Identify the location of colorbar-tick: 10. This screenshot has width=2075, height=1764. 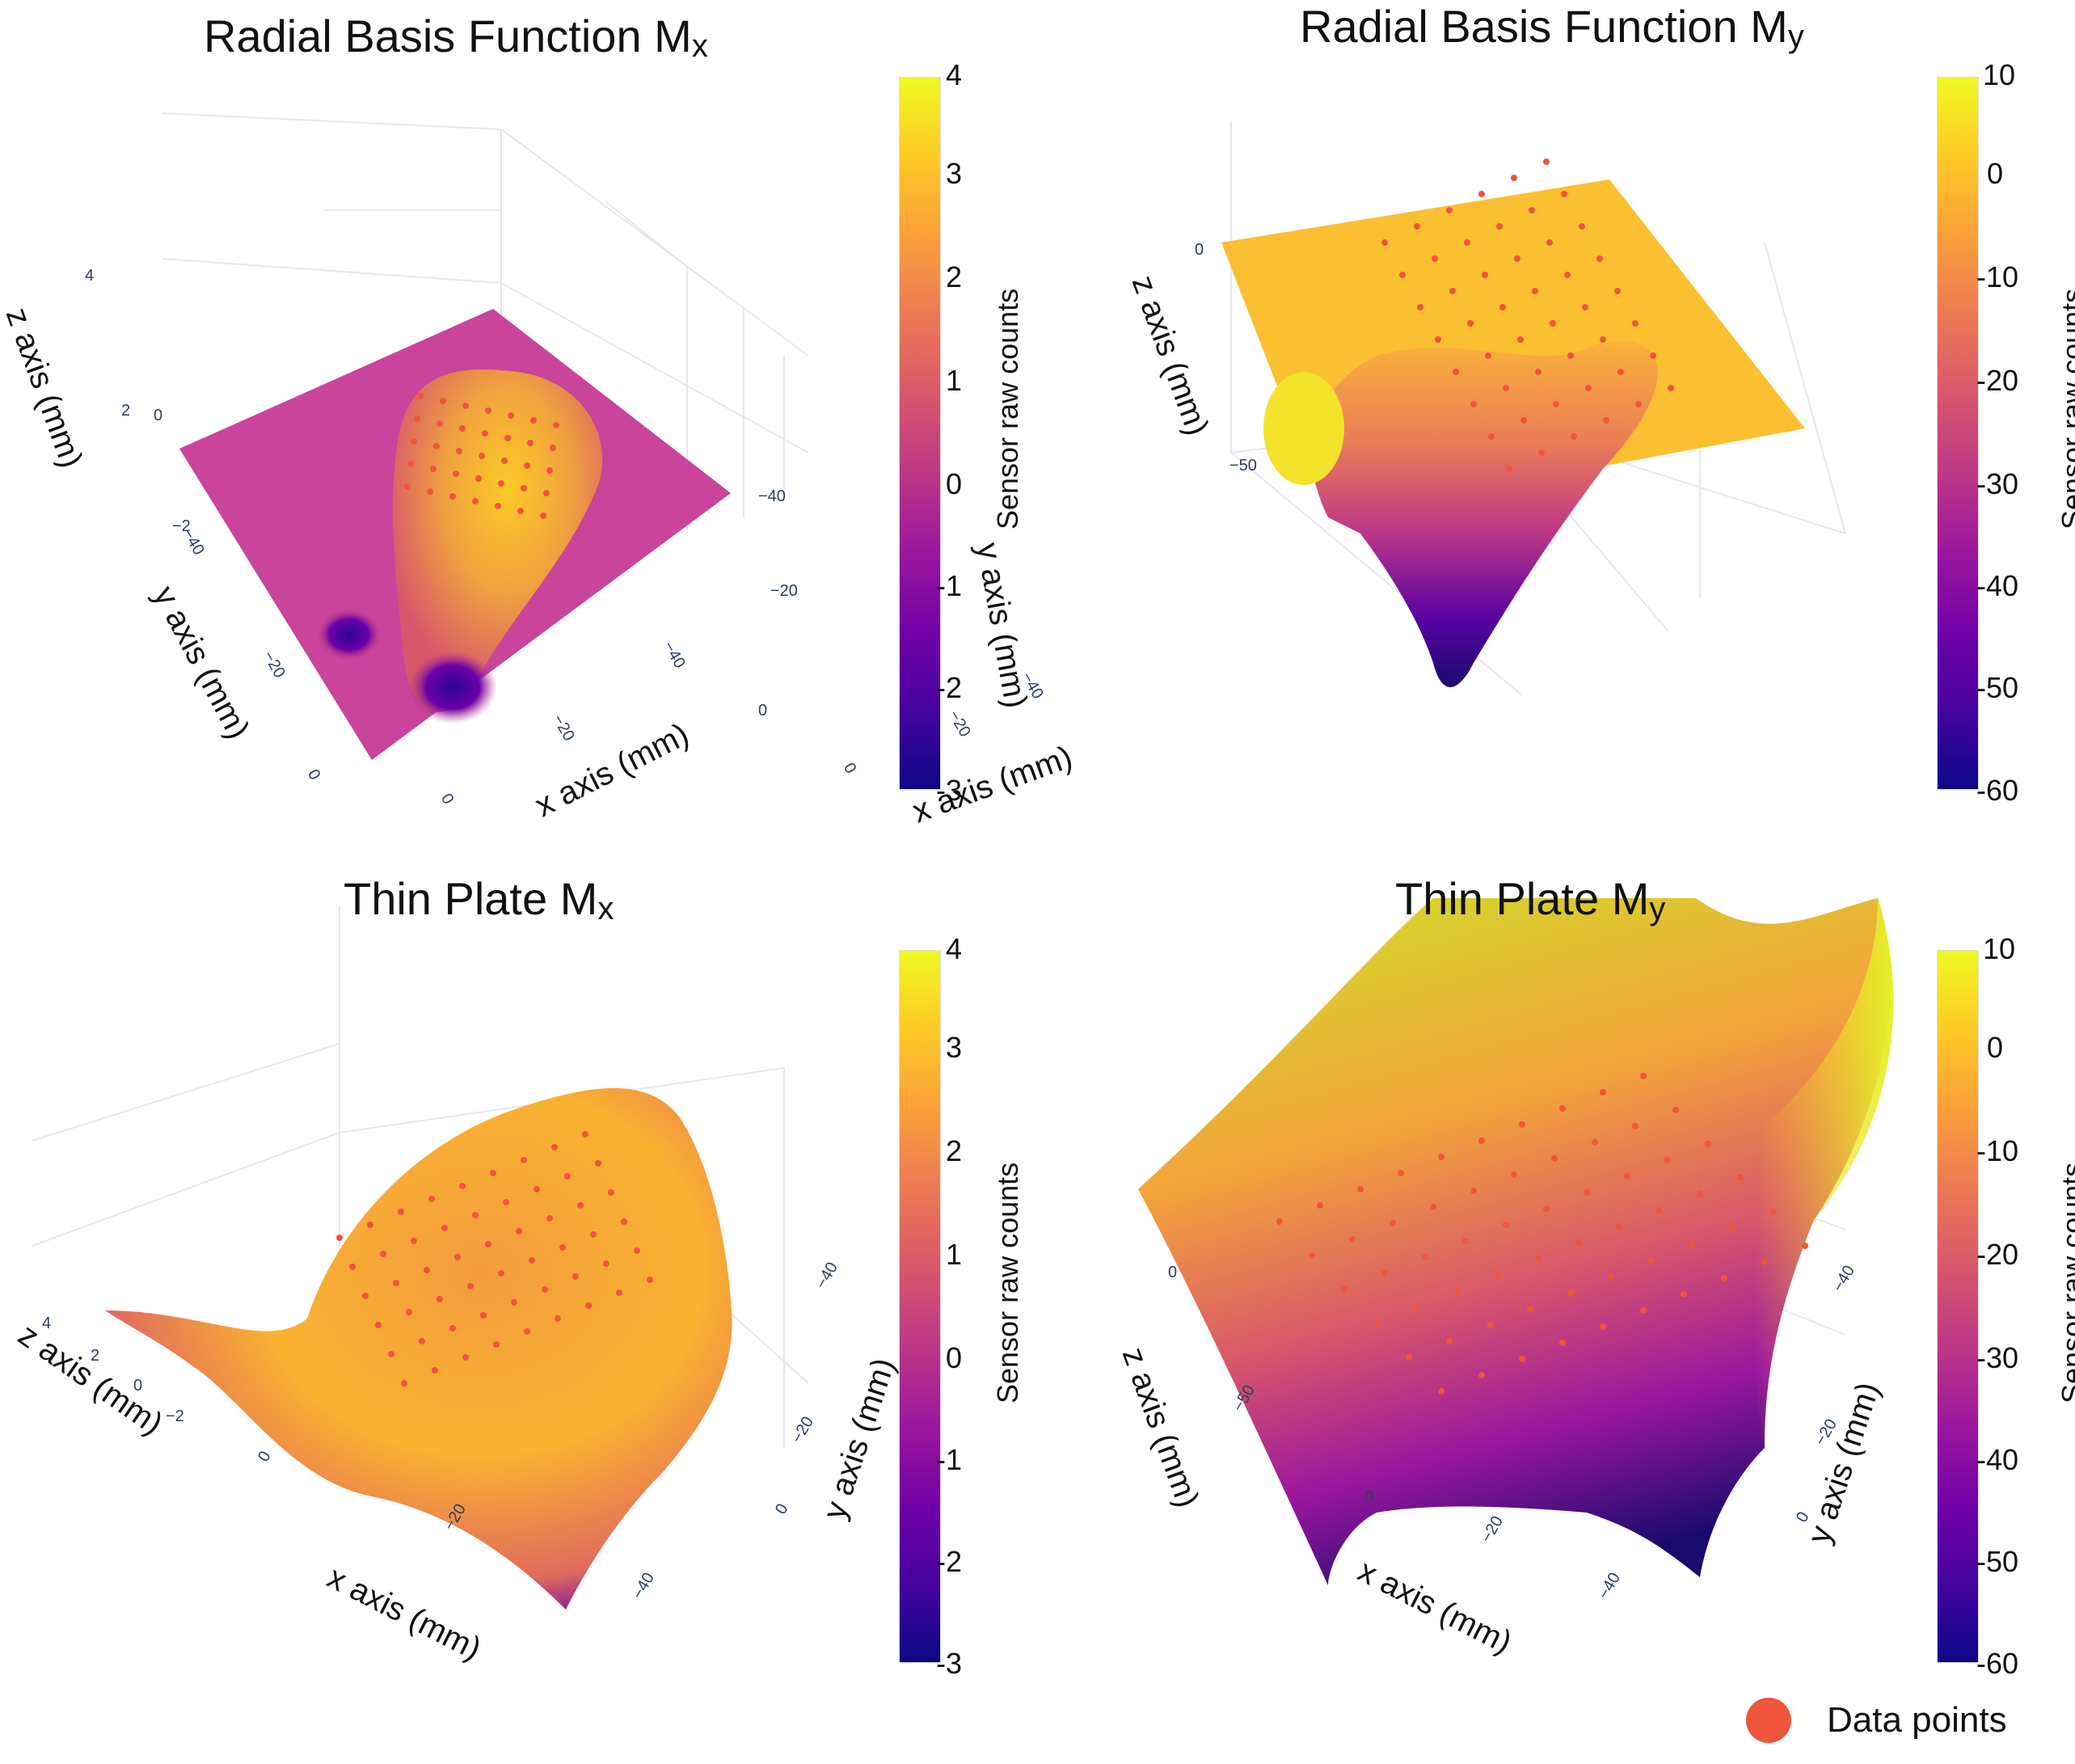
(2000, 949).